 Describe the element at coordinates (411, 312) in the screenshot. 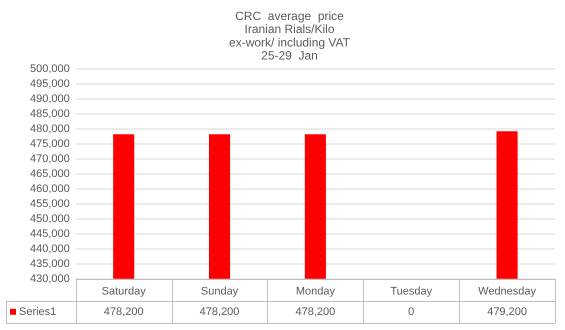

I see `text: 0` at that location.